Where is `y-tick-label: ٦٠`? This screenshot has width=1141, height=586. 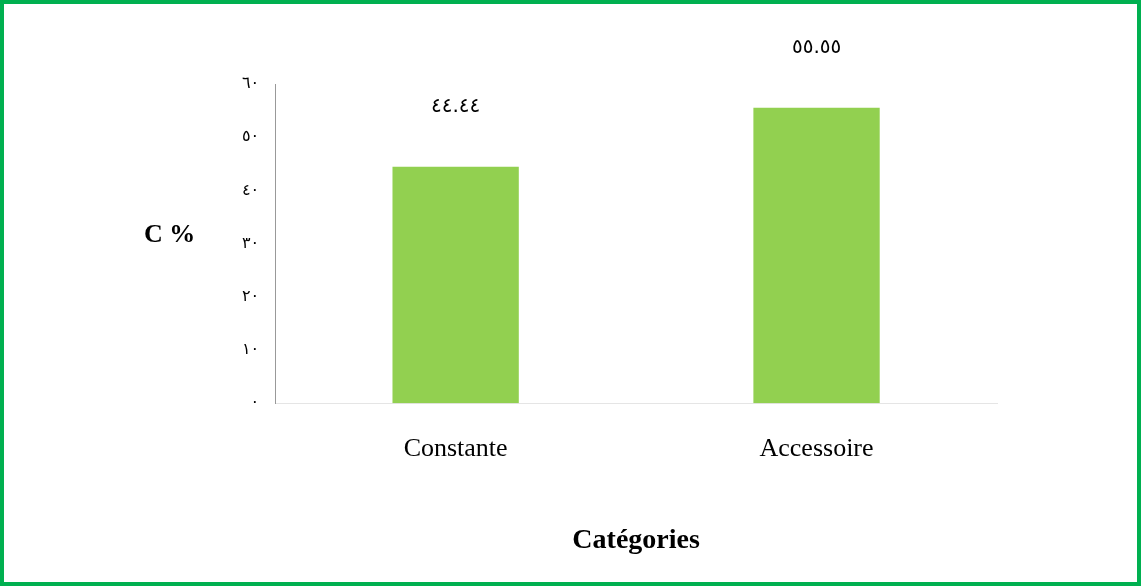 y-tick-label: ٦٠ is located at coordinates (251, 83).